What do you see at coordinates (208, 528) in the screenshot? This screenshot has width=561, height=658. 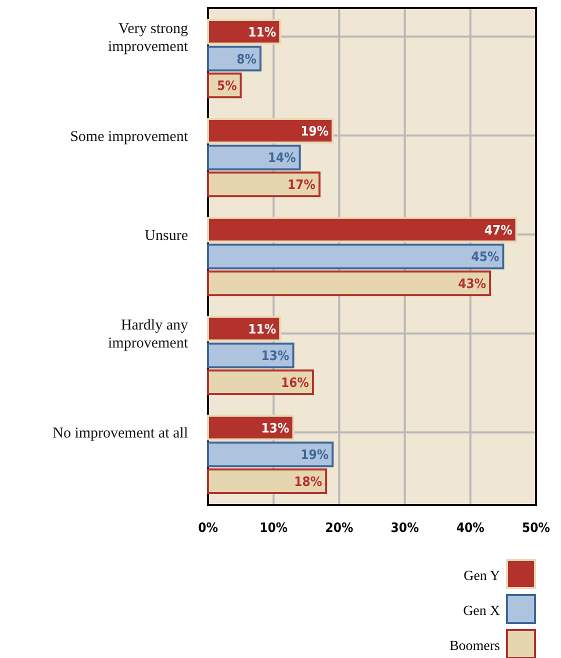 I see `x-tick-label: 0%` at bounding box center [208, 528].